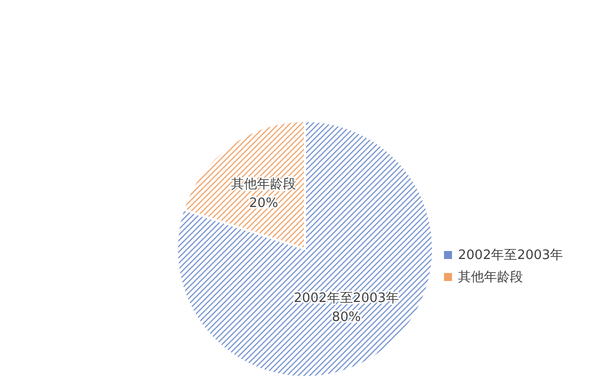 The width and height of the screenshot is (600, 379). What do you see at coordinates (490, 277) in the screenshot?
I see `legend-label: 其他年龄段` at bounding box center [490, 277].